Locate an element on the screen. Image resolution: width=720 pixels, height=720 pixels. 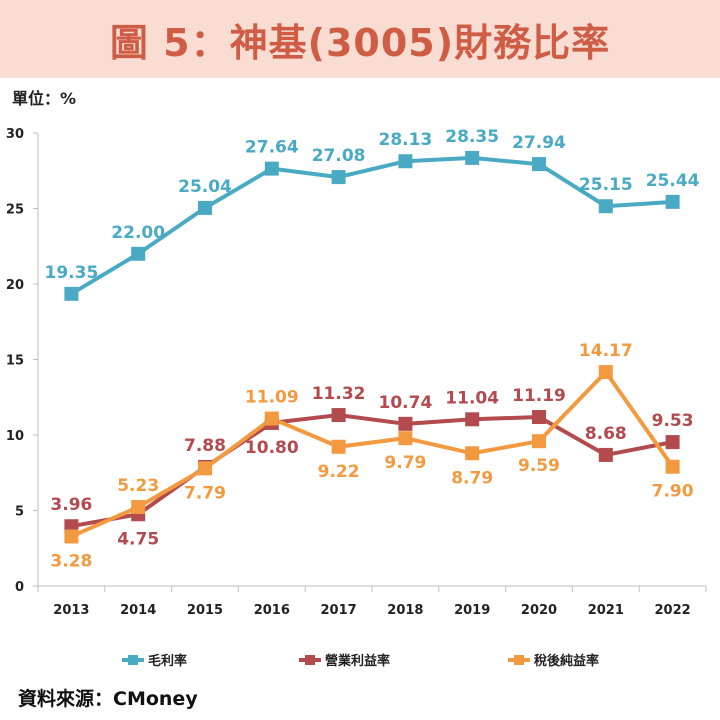
x-tick-label: 2015 is located at coordinates (205, 610).